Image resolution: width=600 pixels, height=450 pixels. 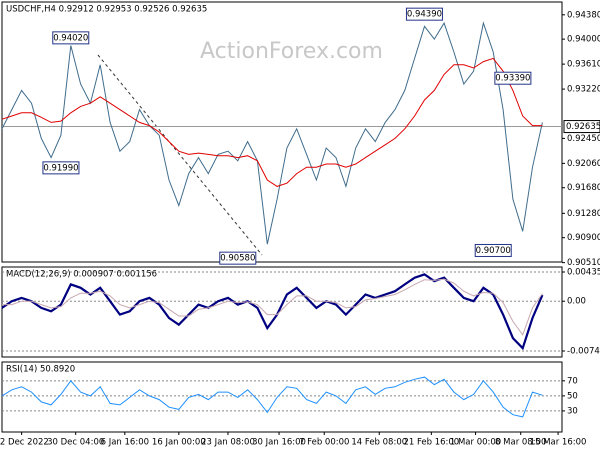 I want to click on y-tick-label: 0.90900, so click(x=583, y=238).